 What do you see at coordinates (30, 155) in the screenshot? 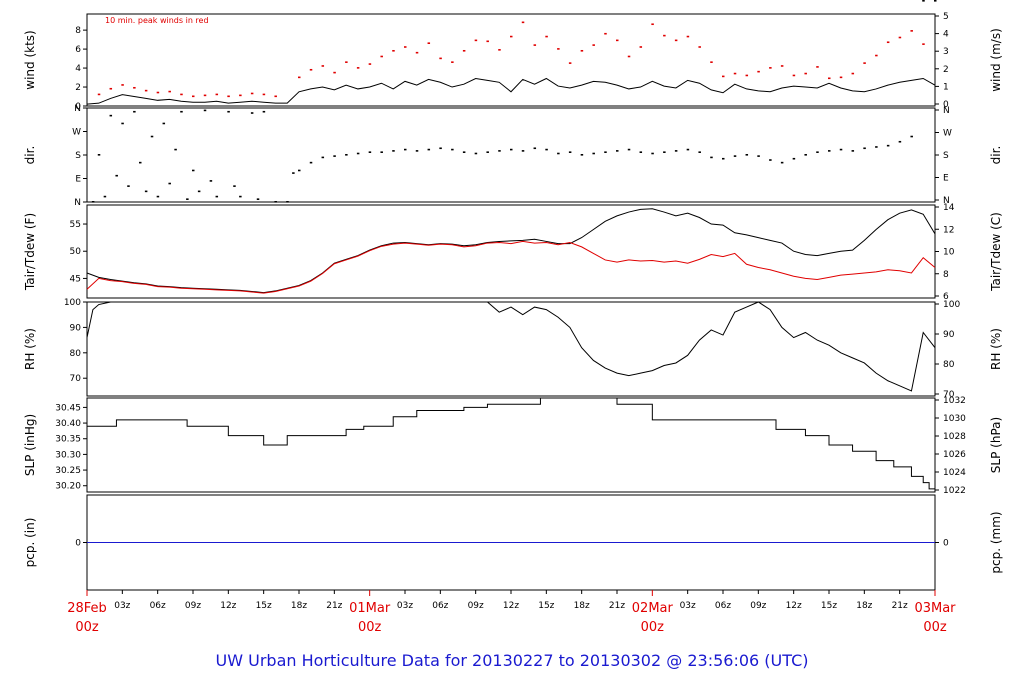
I see `dir-left-axis-label: dir.` at bounding box center [30, 155].